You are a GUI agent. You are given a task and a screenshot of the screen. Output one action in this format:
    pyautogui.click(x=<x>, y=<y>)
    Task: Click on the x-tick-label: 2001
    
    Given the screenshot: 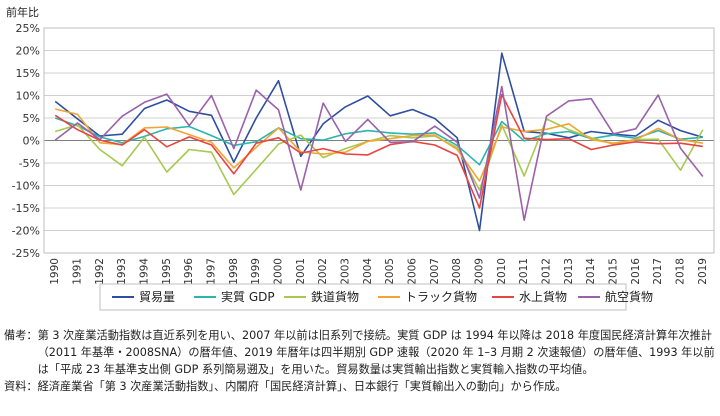 What is the action you would take?
    pyautogui.click(x=301, y=271)
    